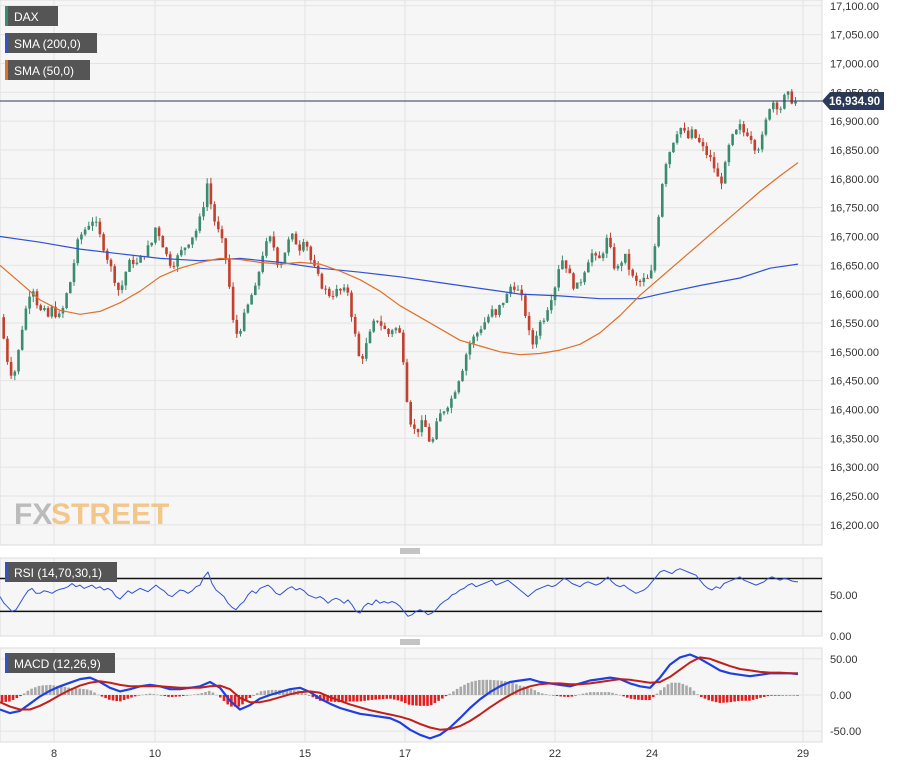 The width and height of the screenshot is (898, 766). What do you see at coordinates (33, 514) in the screenshot?
I see `watermark-fx: FX` at bounding box center [33, 514].